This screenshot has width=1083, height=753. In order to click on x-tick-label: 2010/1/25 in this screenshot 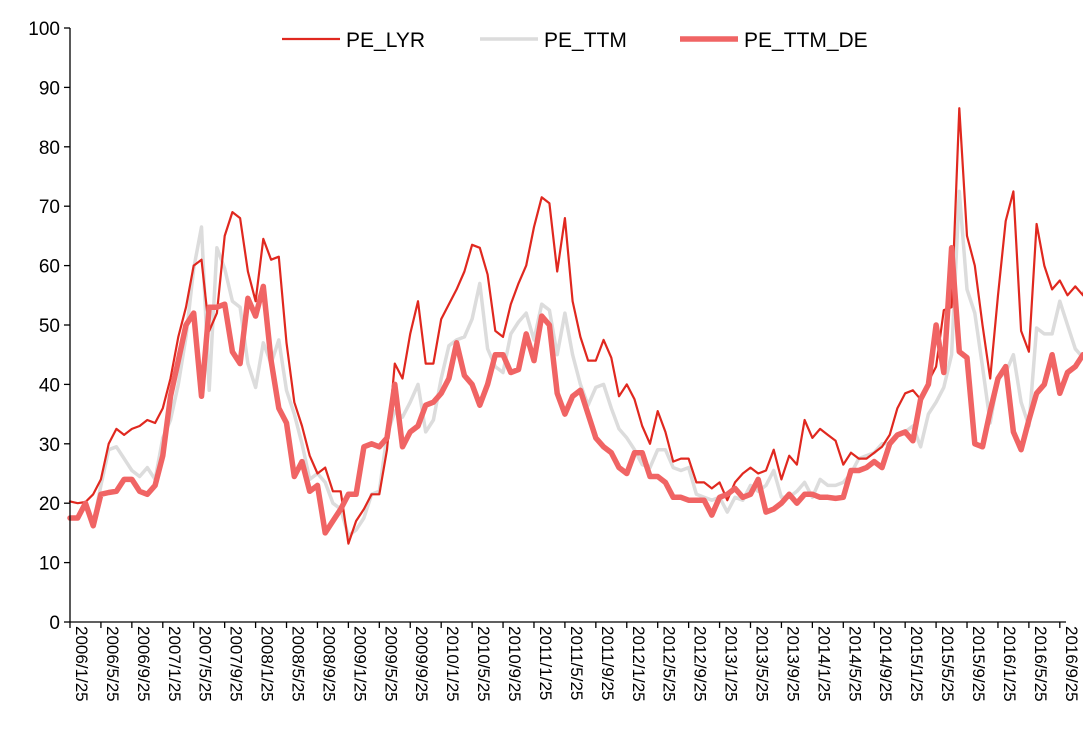, I will do `click(452, 664)`.